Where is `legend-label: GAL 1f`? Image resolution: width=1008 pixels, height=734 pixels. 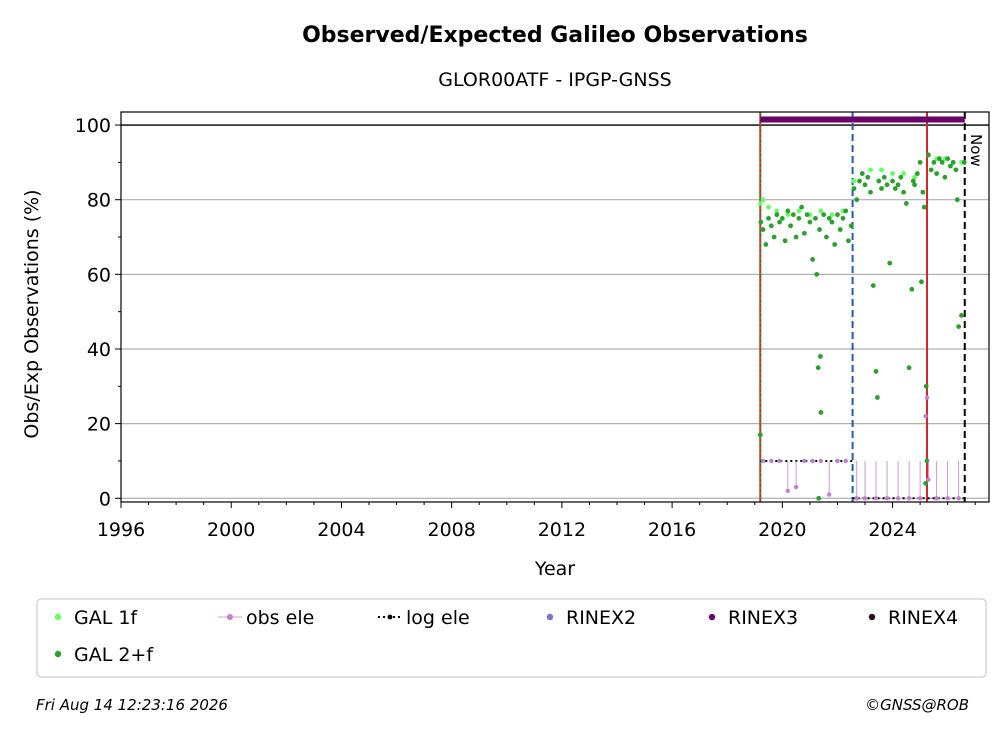 legend-label: GAL 1f is located at coordinates (106, 618).